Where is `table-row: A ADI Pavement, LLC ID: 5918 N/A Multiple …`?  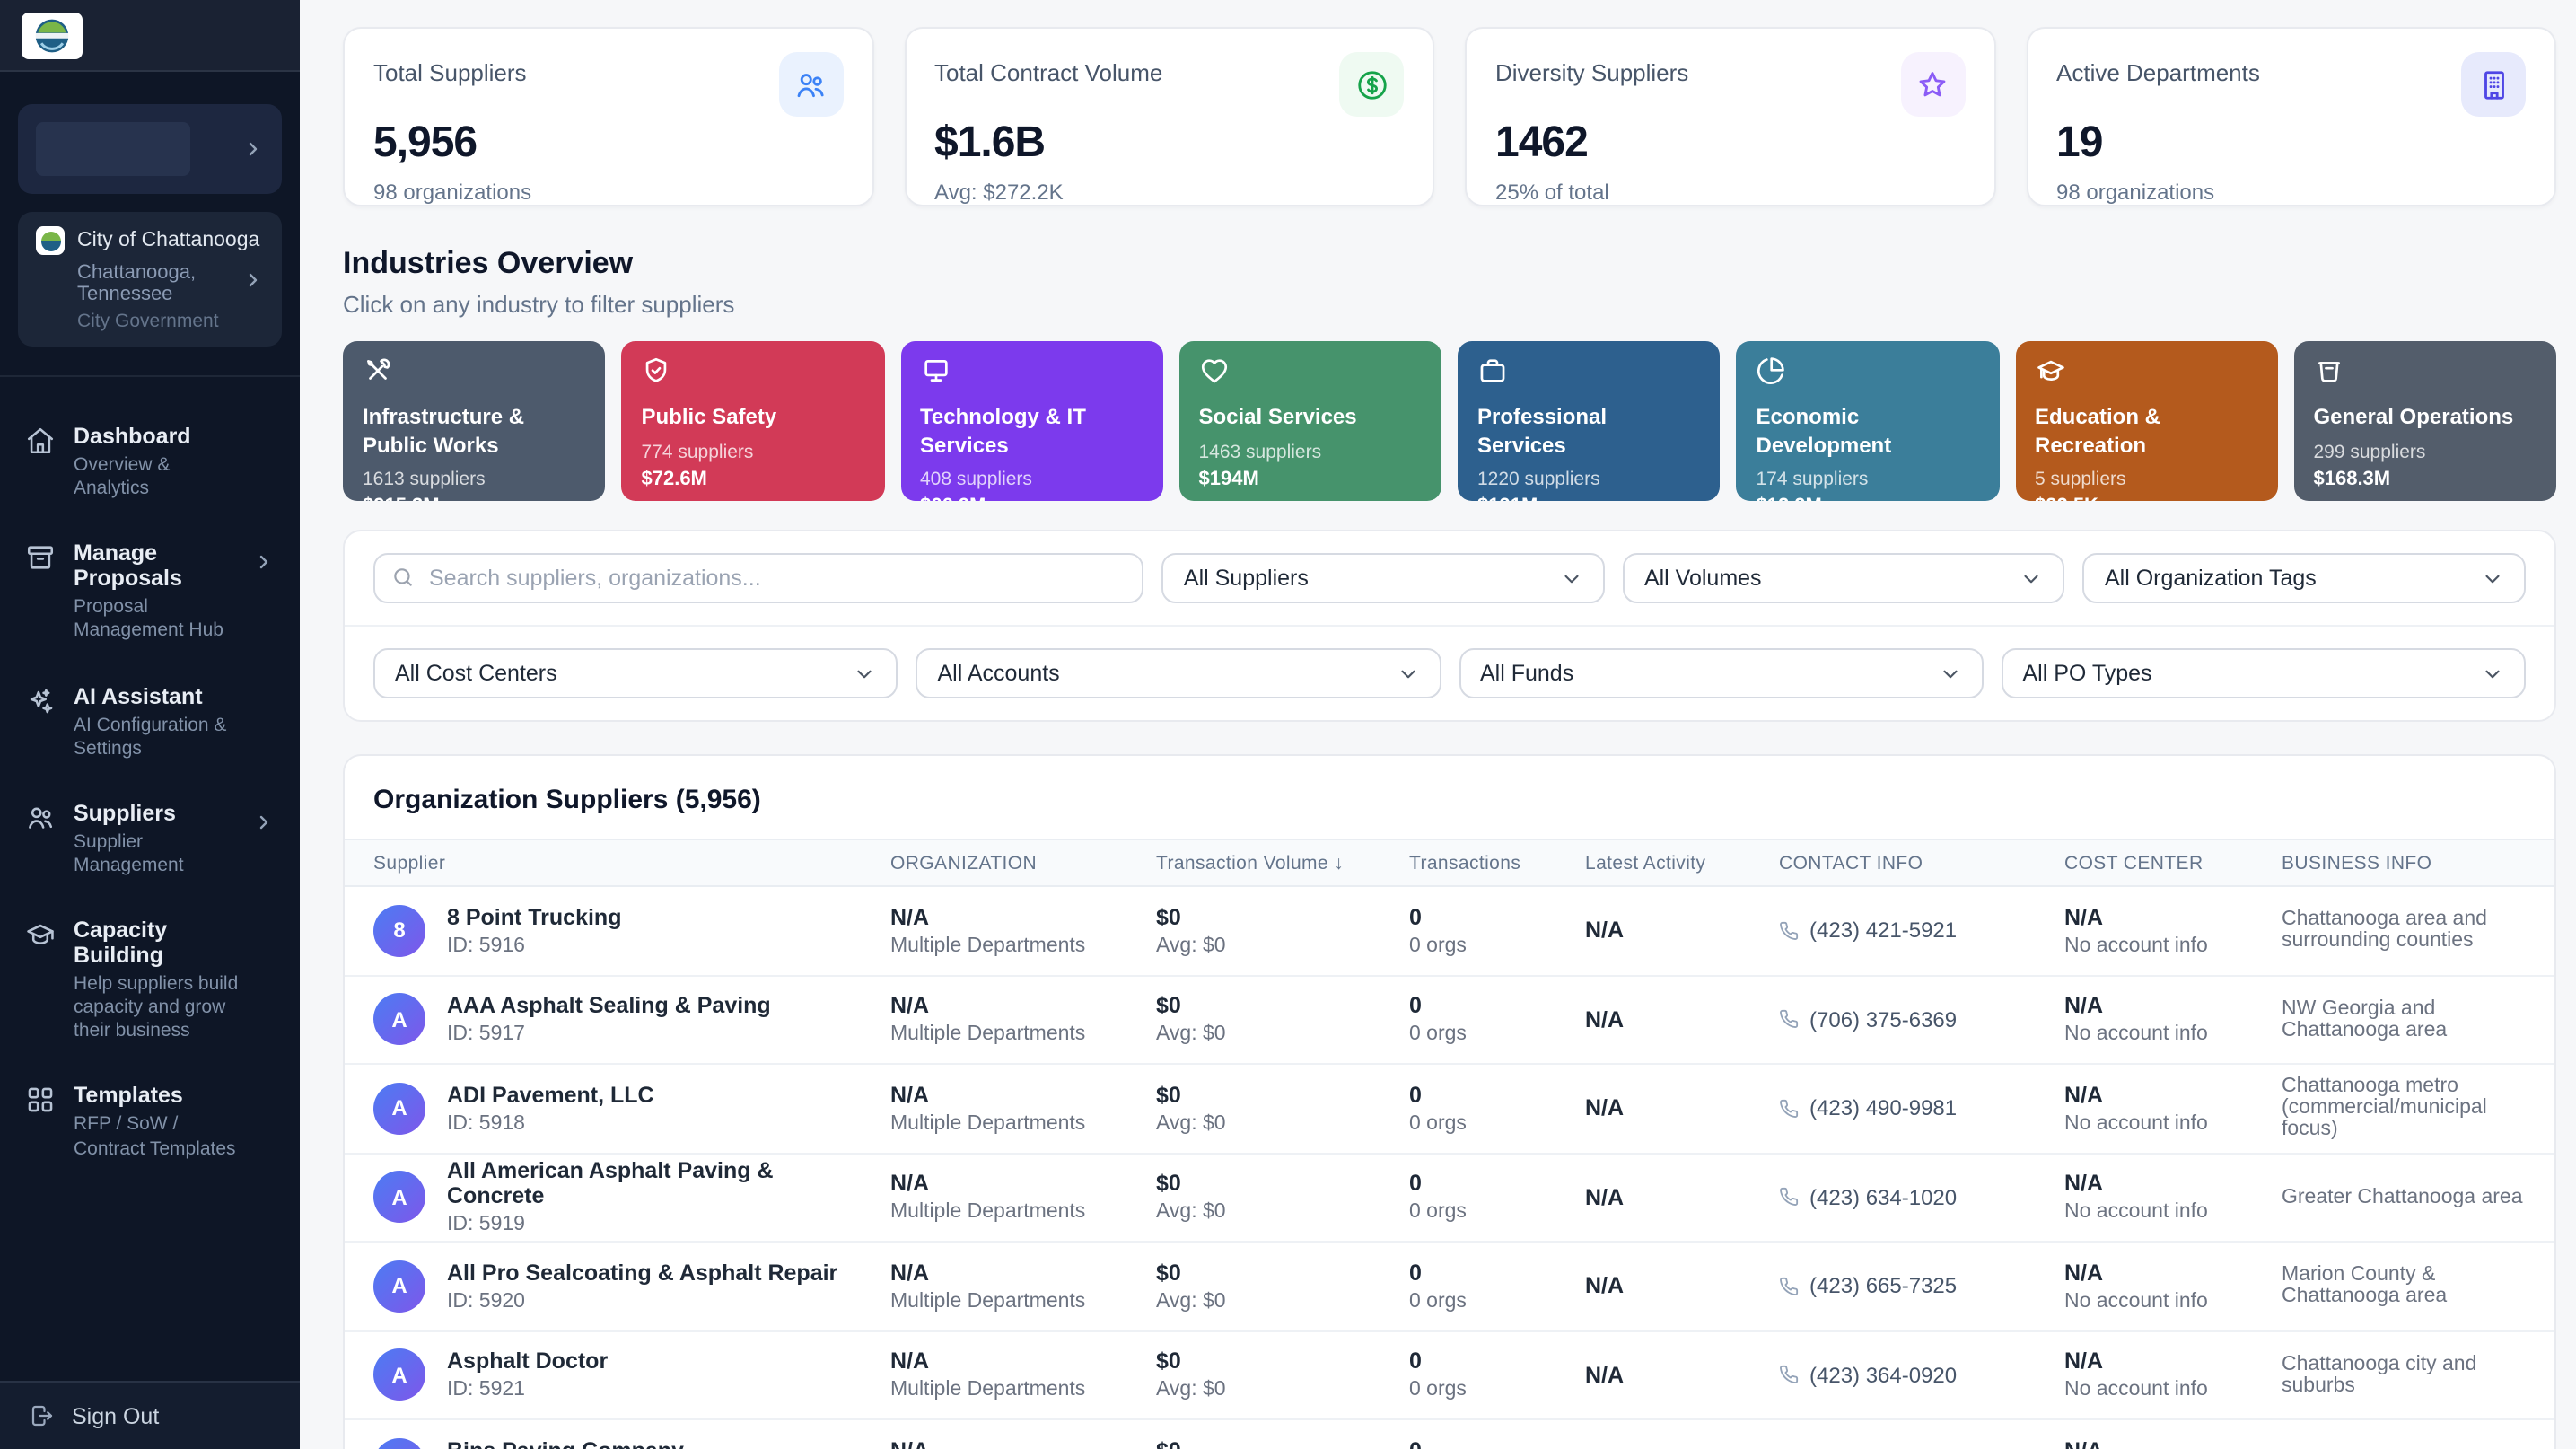 table-row: A ADI Pavement, LLC ID: 5918 N/A Multiple … is located at coordinates (1449, 1109).